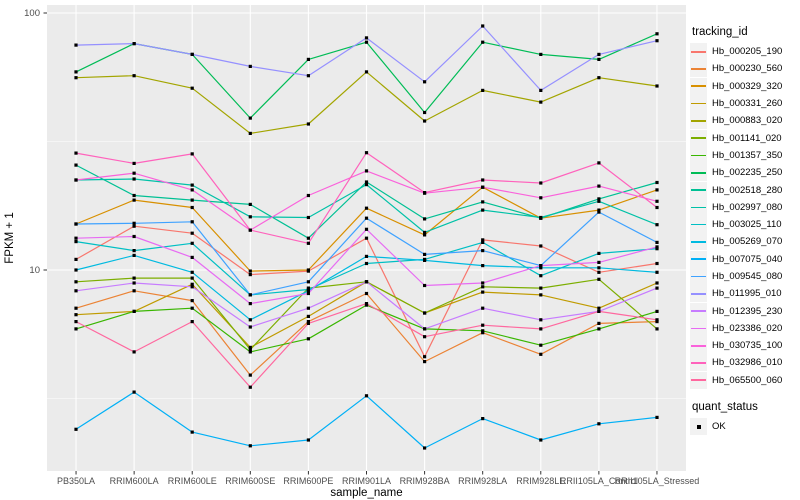 The image size is (800, 500). Describe the element at coordinates (747, 276) in the screenshot. I see `legend-label: Hb_009545_080` at that location.